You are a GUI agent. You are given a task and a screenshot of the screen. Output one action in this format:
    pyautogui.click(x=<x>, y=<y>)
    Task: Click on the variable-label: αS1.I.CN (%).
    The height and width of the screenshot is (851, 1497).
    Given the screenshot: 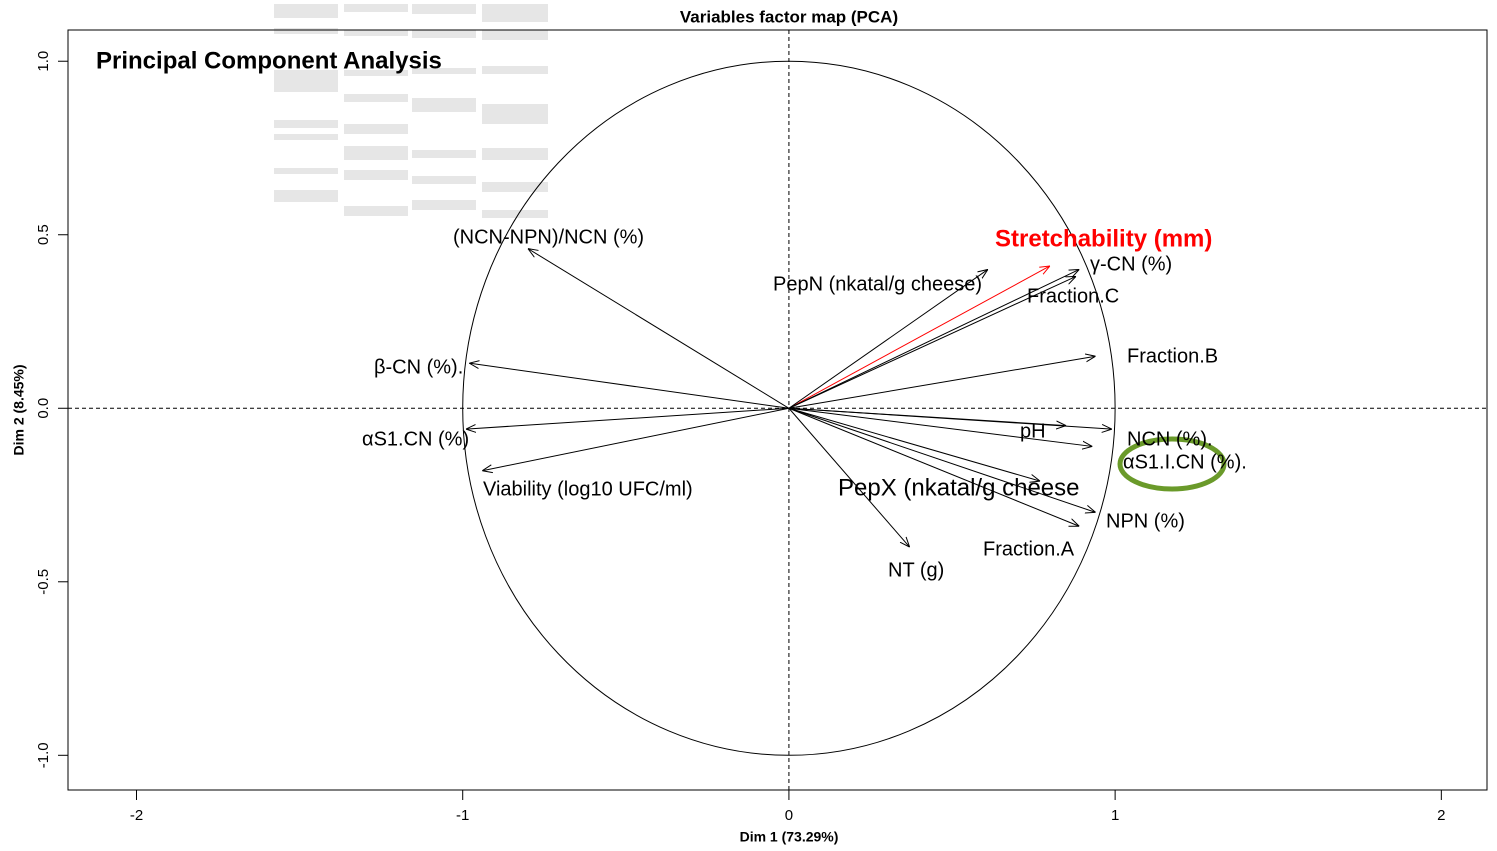 What is the action you would take?
    pyautogui.click(x=1185, y=462)
    